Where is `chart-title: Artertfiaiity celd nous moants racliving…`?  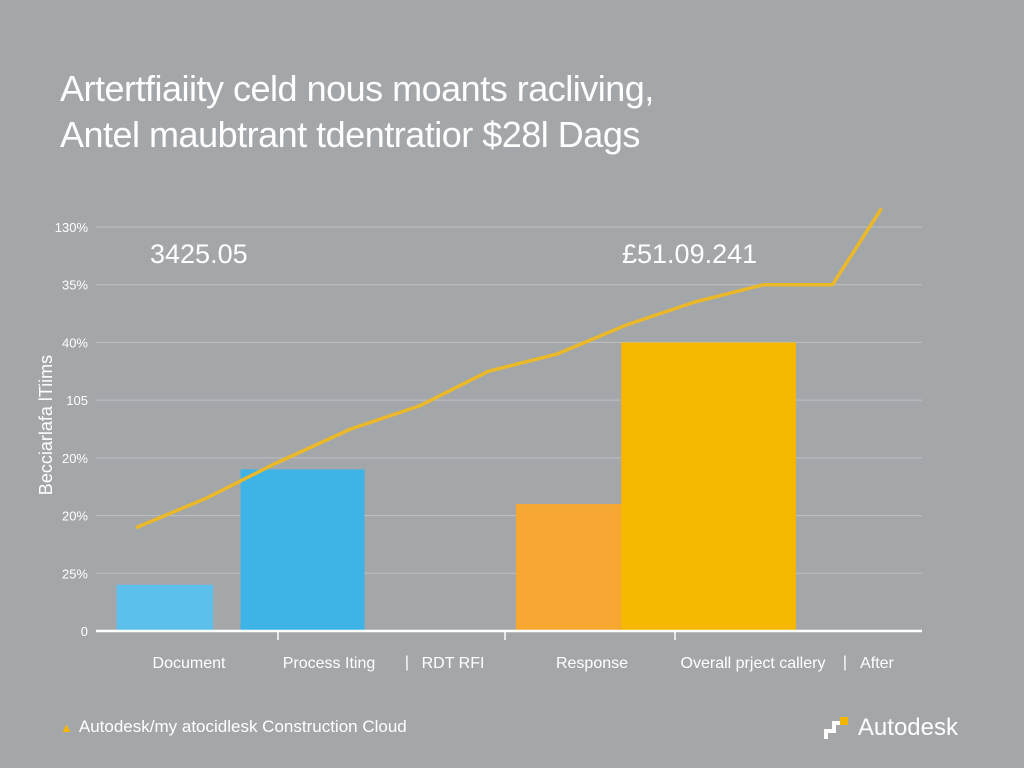 chart-title: Artertfiaiity celd nous moants racliving… is located at coordinates (510, 112).